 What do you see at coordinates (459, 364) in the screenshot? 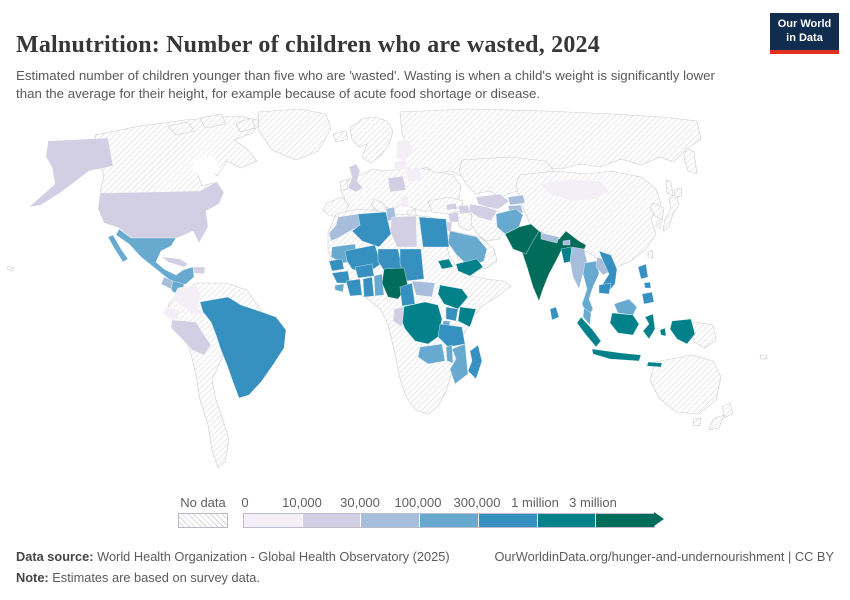
I see `country-mozambique` at bounding box center [459, 364].